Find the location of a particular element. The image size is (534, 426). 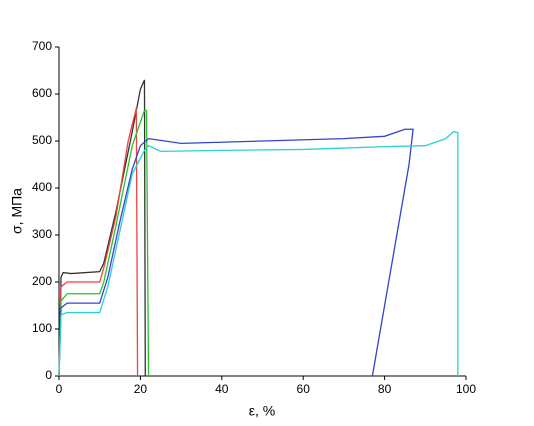

x-tick-label: 40 is located at coordinates (222, 389).